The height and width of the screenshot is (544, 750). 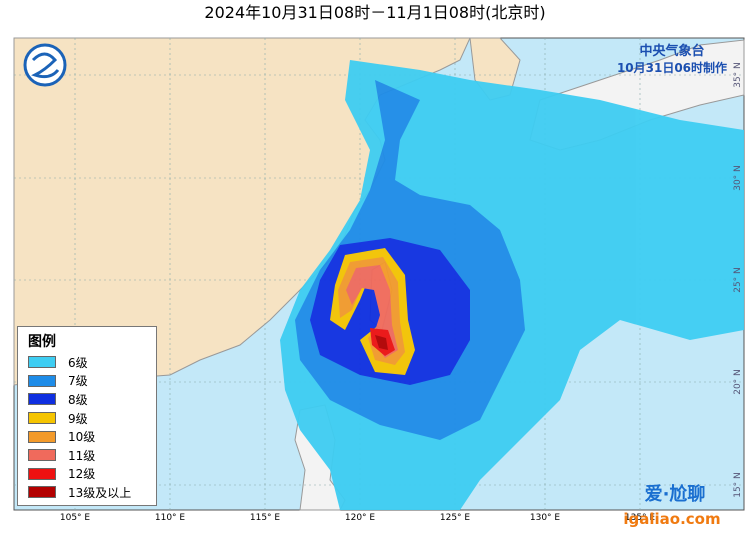 I want to click on lon-label: 110° E, so click(x=170, y=518).